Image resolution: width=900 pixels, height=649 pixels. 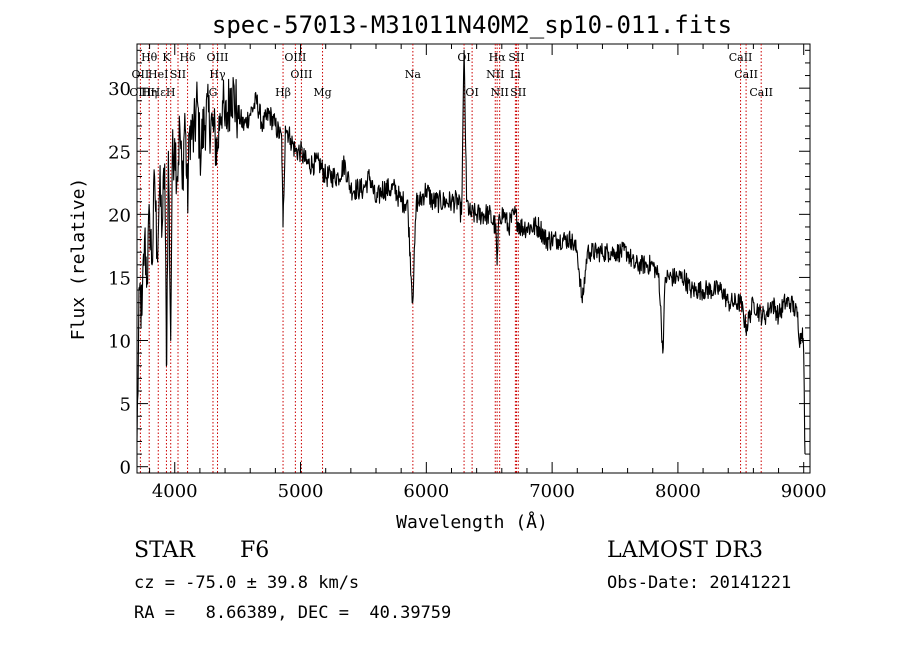 I want to click on observation-date: Obs-Date: 20141221, so click(x=699, y=583).